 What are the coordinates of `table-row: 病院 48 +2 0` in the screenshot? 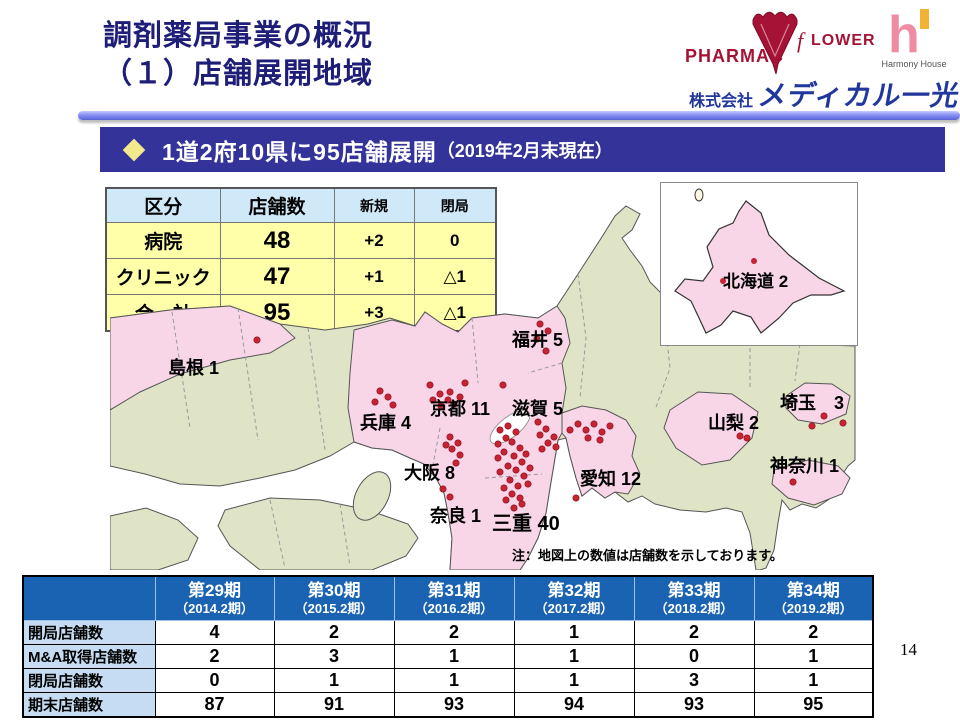 It's located at (301, 240).